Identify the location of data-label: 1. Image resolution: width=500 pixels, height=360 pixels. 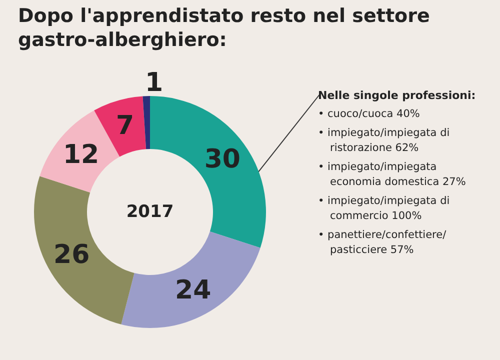
(154, 83).